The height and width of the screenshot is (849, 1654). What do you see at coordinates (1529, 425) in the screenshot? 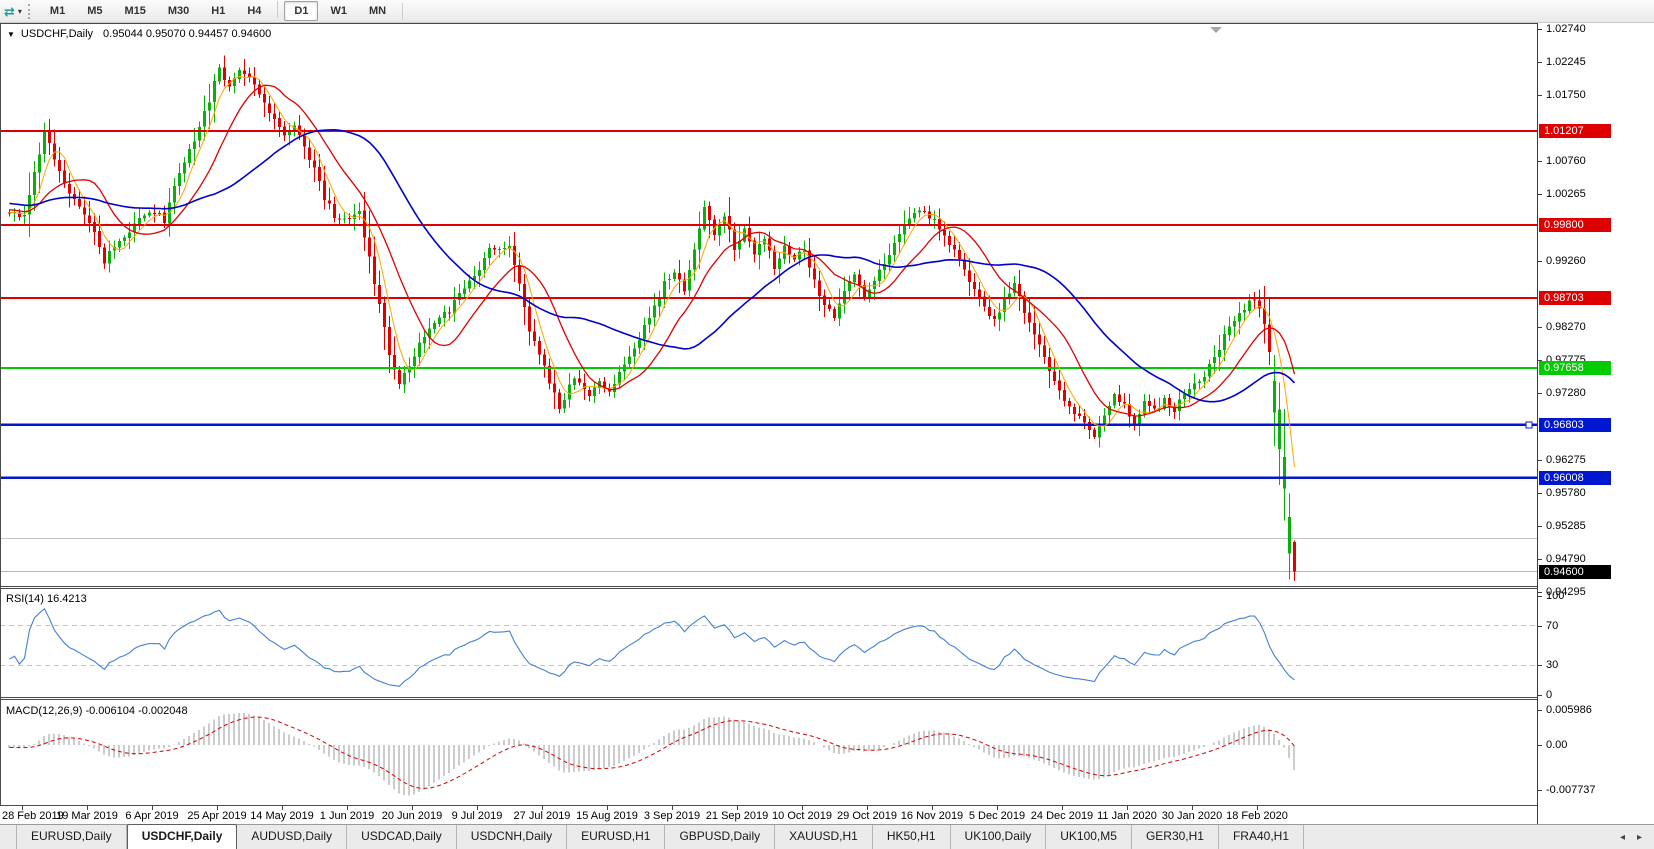
I see `line-drag-handle` at bounding box center [1529, 425].